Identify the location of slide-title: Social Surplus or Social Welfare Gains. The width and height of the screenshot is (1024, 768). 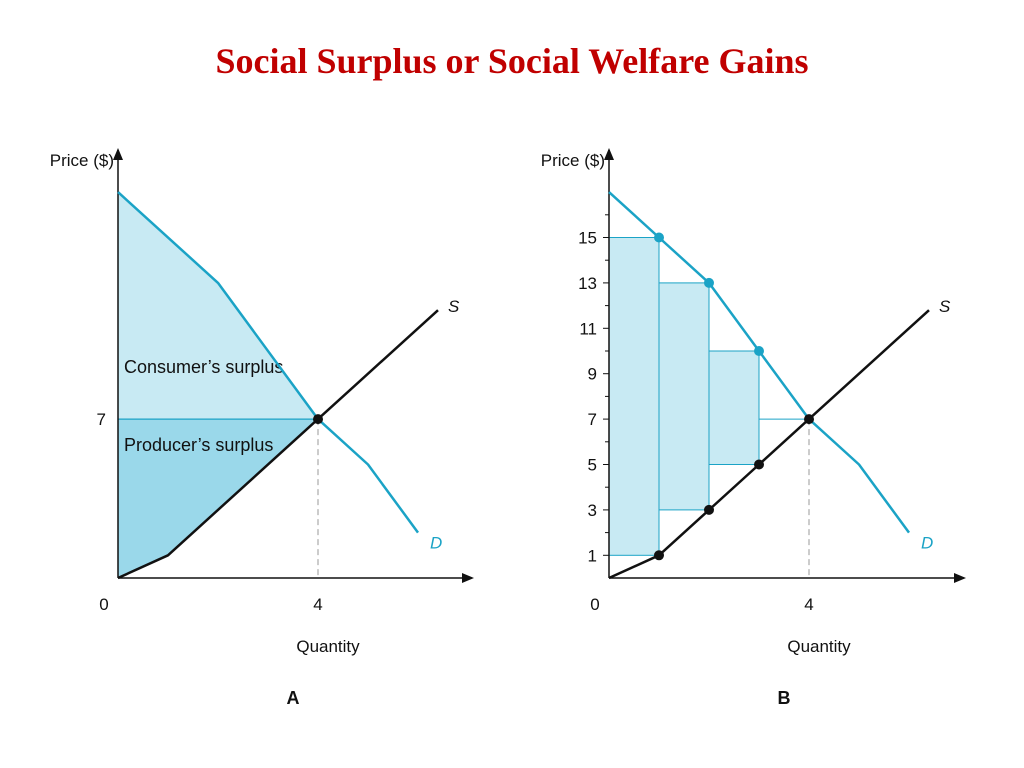
(512, 61).